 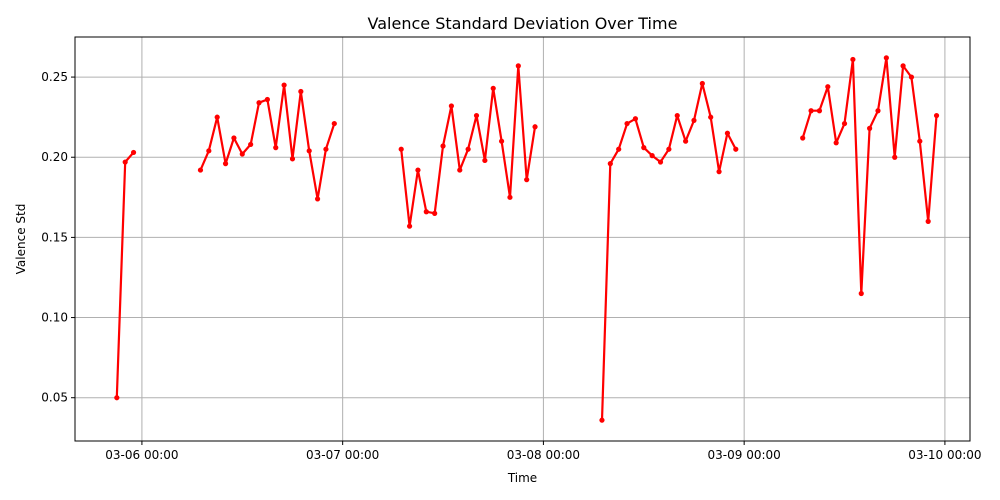 I want to click on x-tick-label: 03-07 00:00, so click(x=342, y=455).